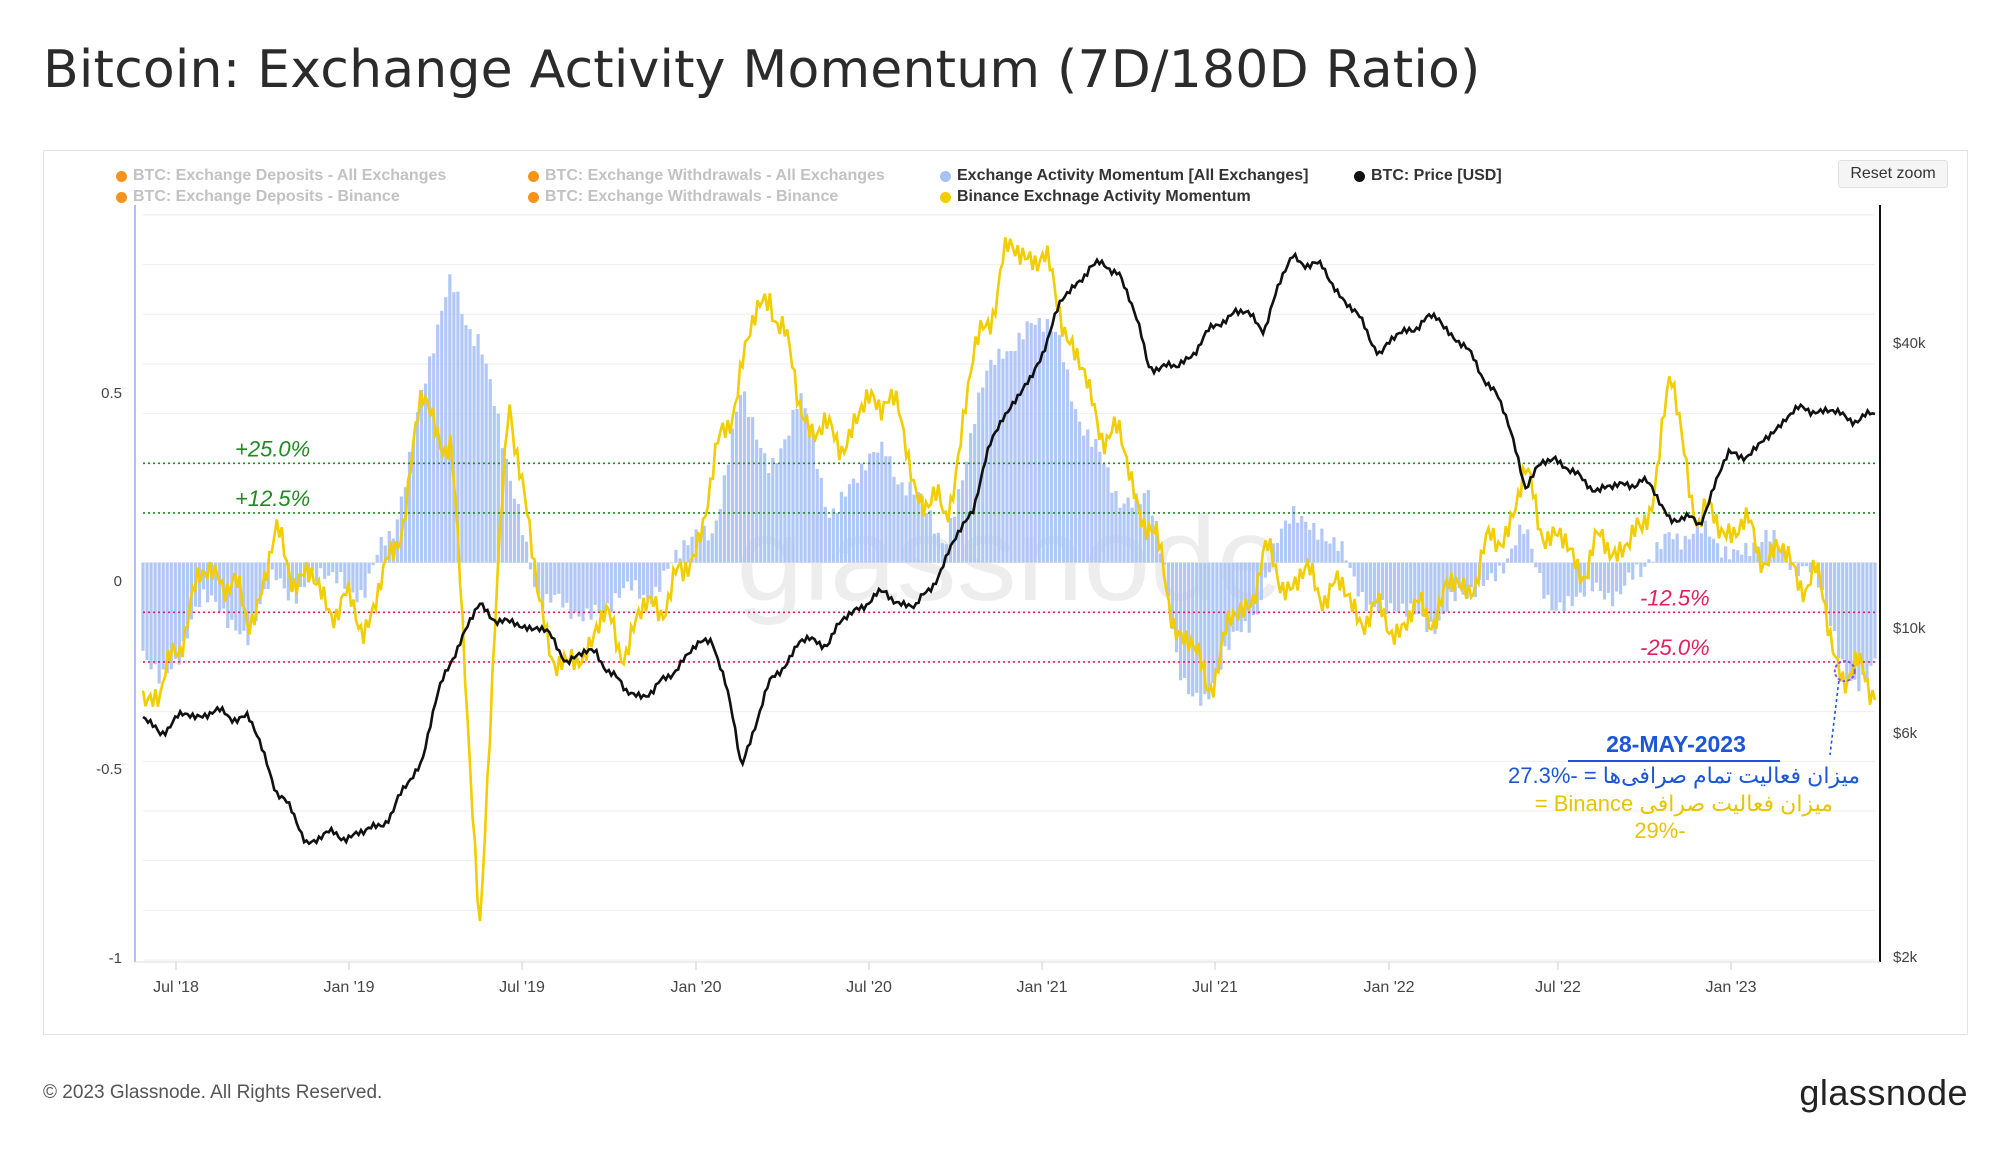 This screenshot has height=1152, width=2000. Describe the element at coordinates (290, 175) in the screenshot. I see `legend-label: BTC: Exchange Deposits - All Exchanges` at that location.